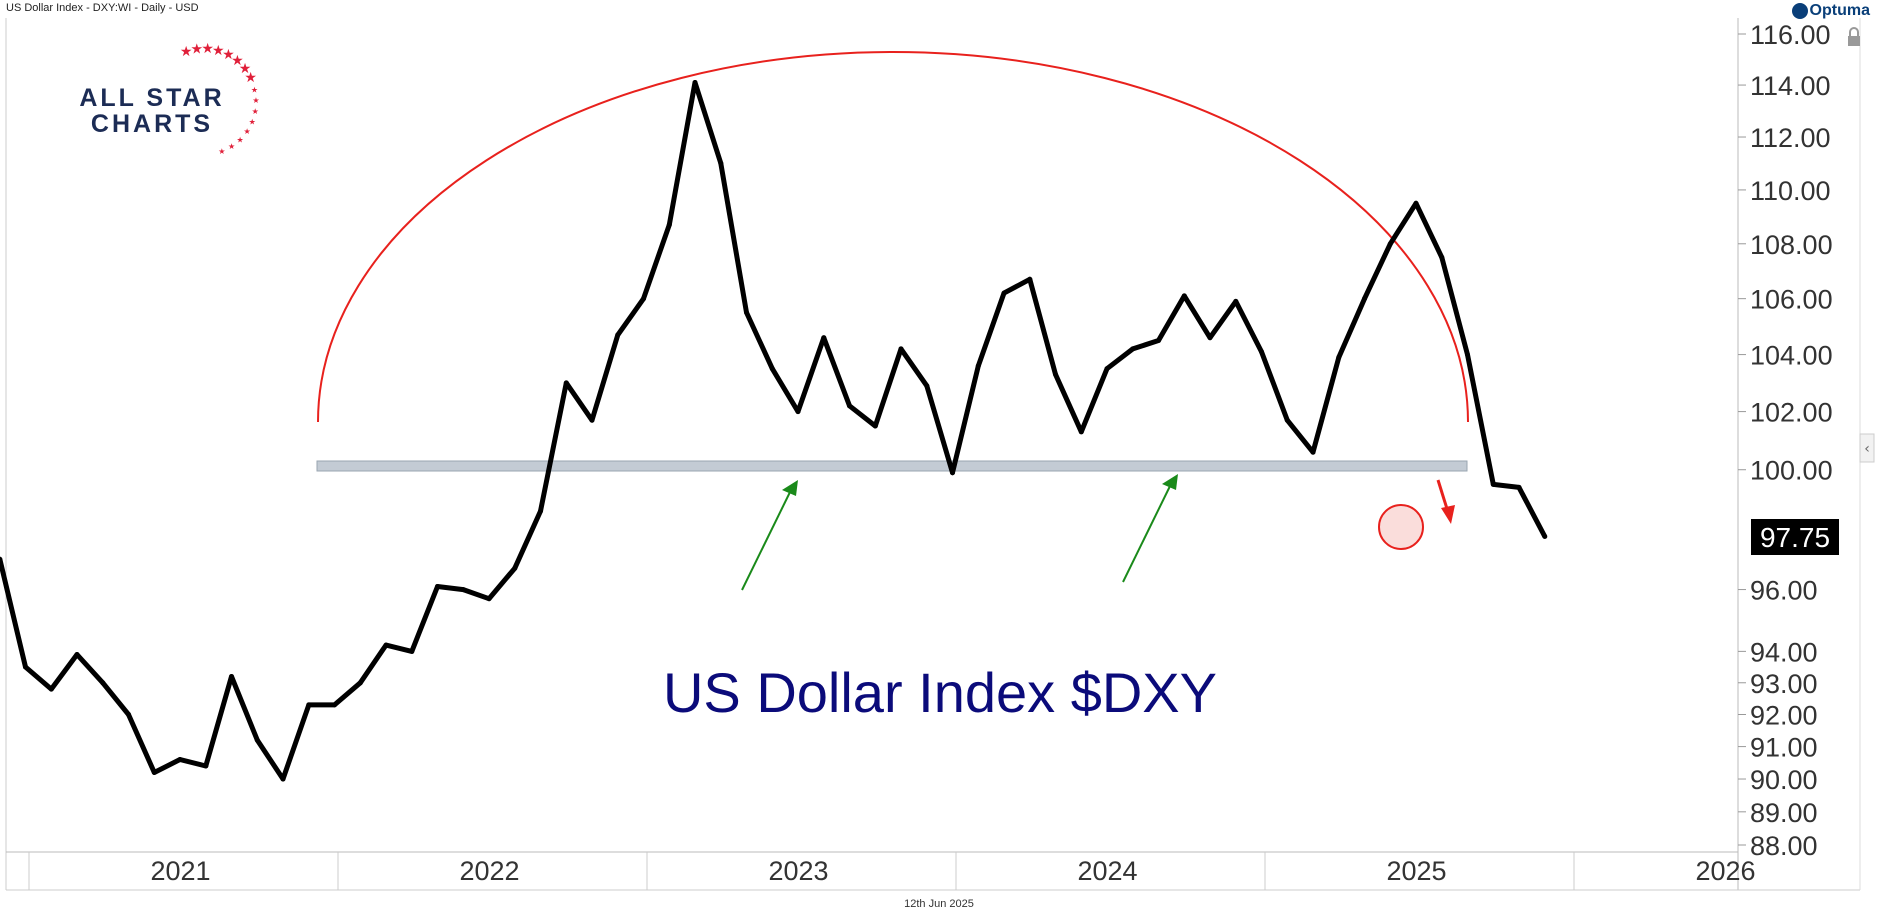  Describe the element at coordinates (1854, 36) in the screenshot. I see `lock-icon` at that location.